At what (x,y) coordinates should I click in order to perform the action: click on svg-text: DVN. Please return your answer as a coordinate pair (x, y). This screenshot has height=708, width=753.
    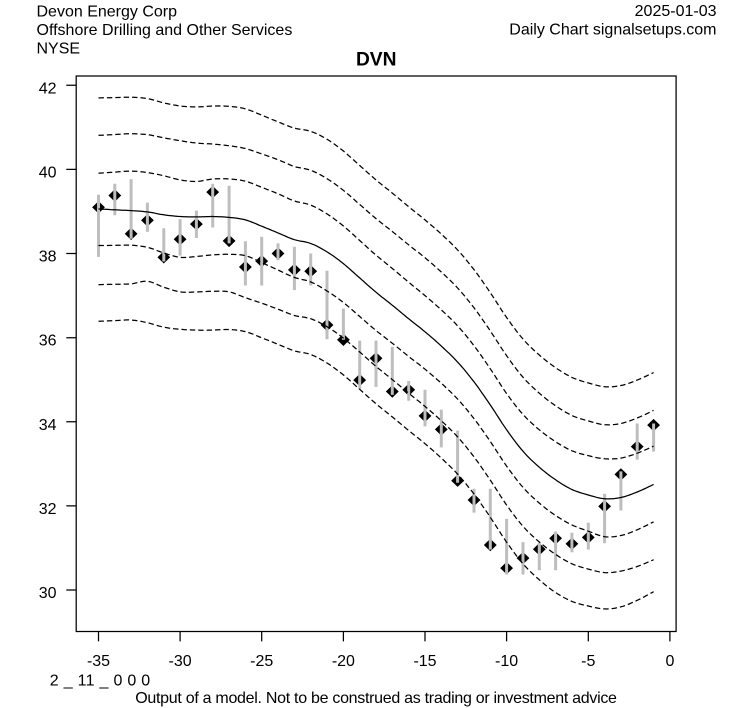
    Looking at the image, I should click on (376, 59).